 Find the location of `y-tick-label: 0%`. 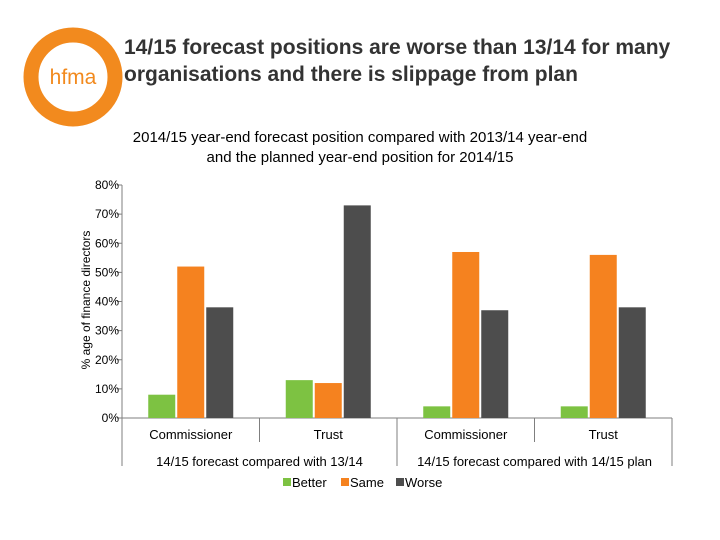

y-tick-label: 0% is located at coordinates (111, 418).